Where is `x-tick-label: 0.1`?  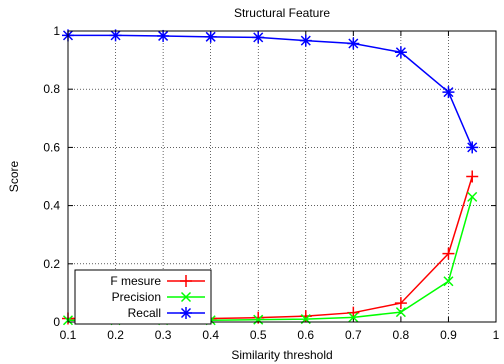
x-tick-label: 0.1 is located at coordinates (68, 335).